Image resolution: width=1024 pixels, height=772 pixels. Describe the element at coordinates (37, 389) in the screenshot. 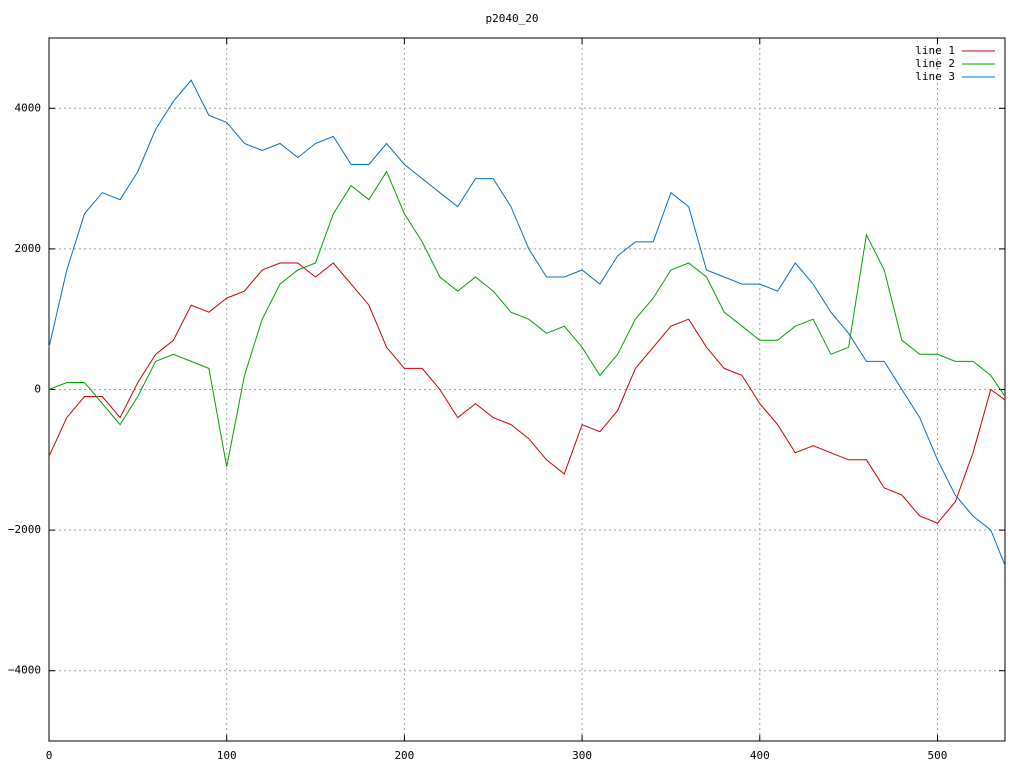

I see `y-tick-label: 0` at that location.